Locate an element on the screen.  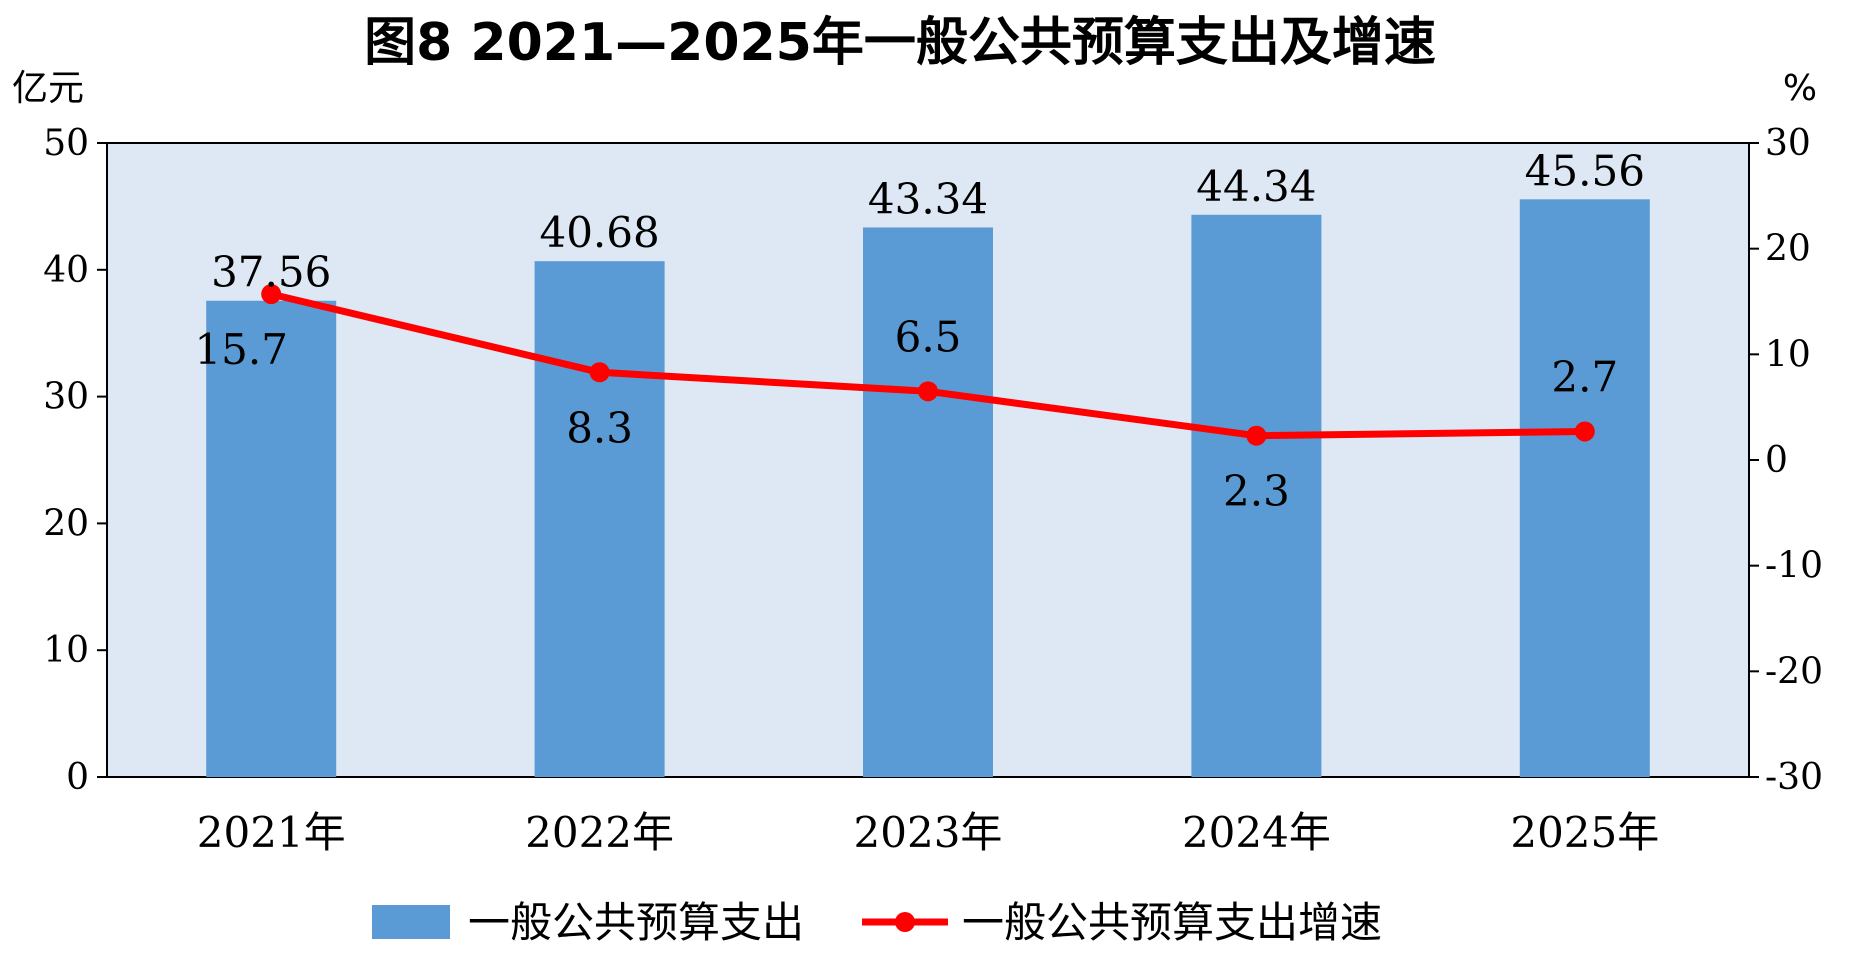
x-tick-label: 2023年 is located at coordinates (928, 832).